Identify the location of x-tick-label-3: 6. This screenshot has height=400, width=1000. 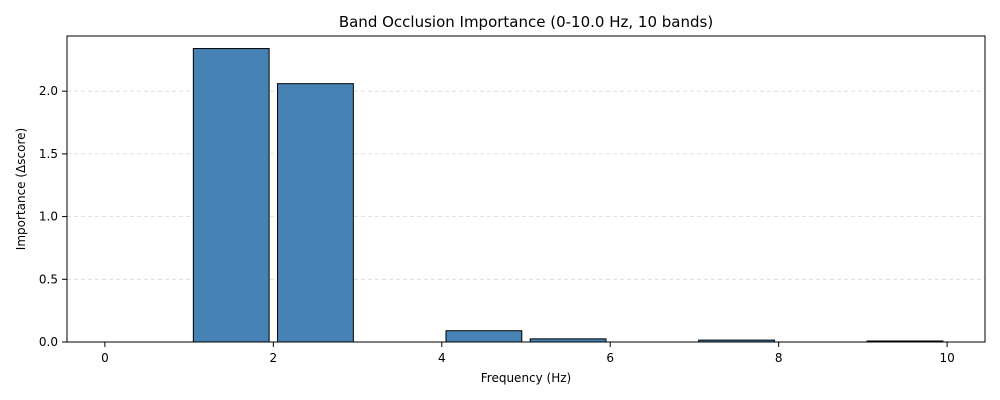
(610, 358).